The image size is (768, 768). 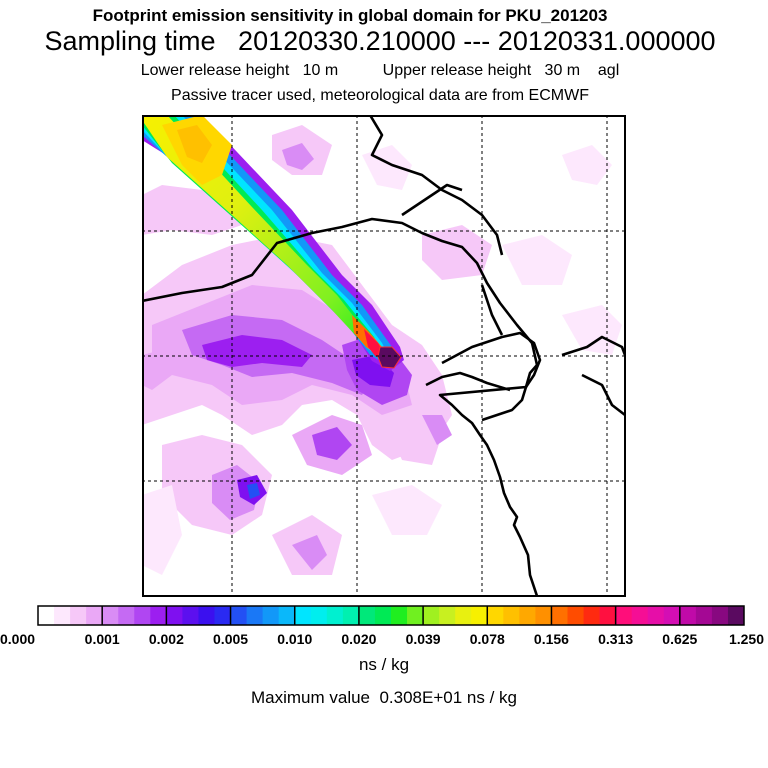 I want to click on upper-release-value: 30 m, so click(x=562, y=70).